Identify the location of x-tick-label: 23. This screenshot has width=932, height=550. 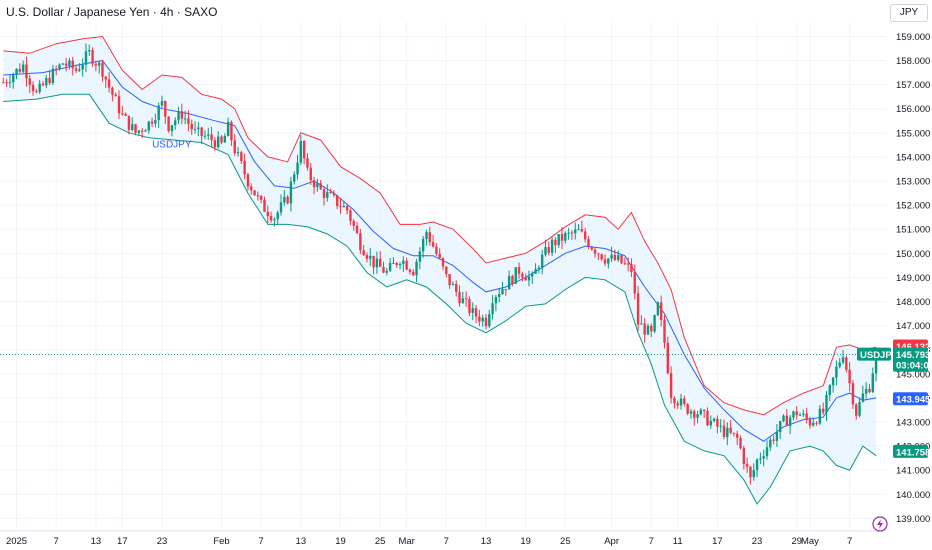
(757, 541).